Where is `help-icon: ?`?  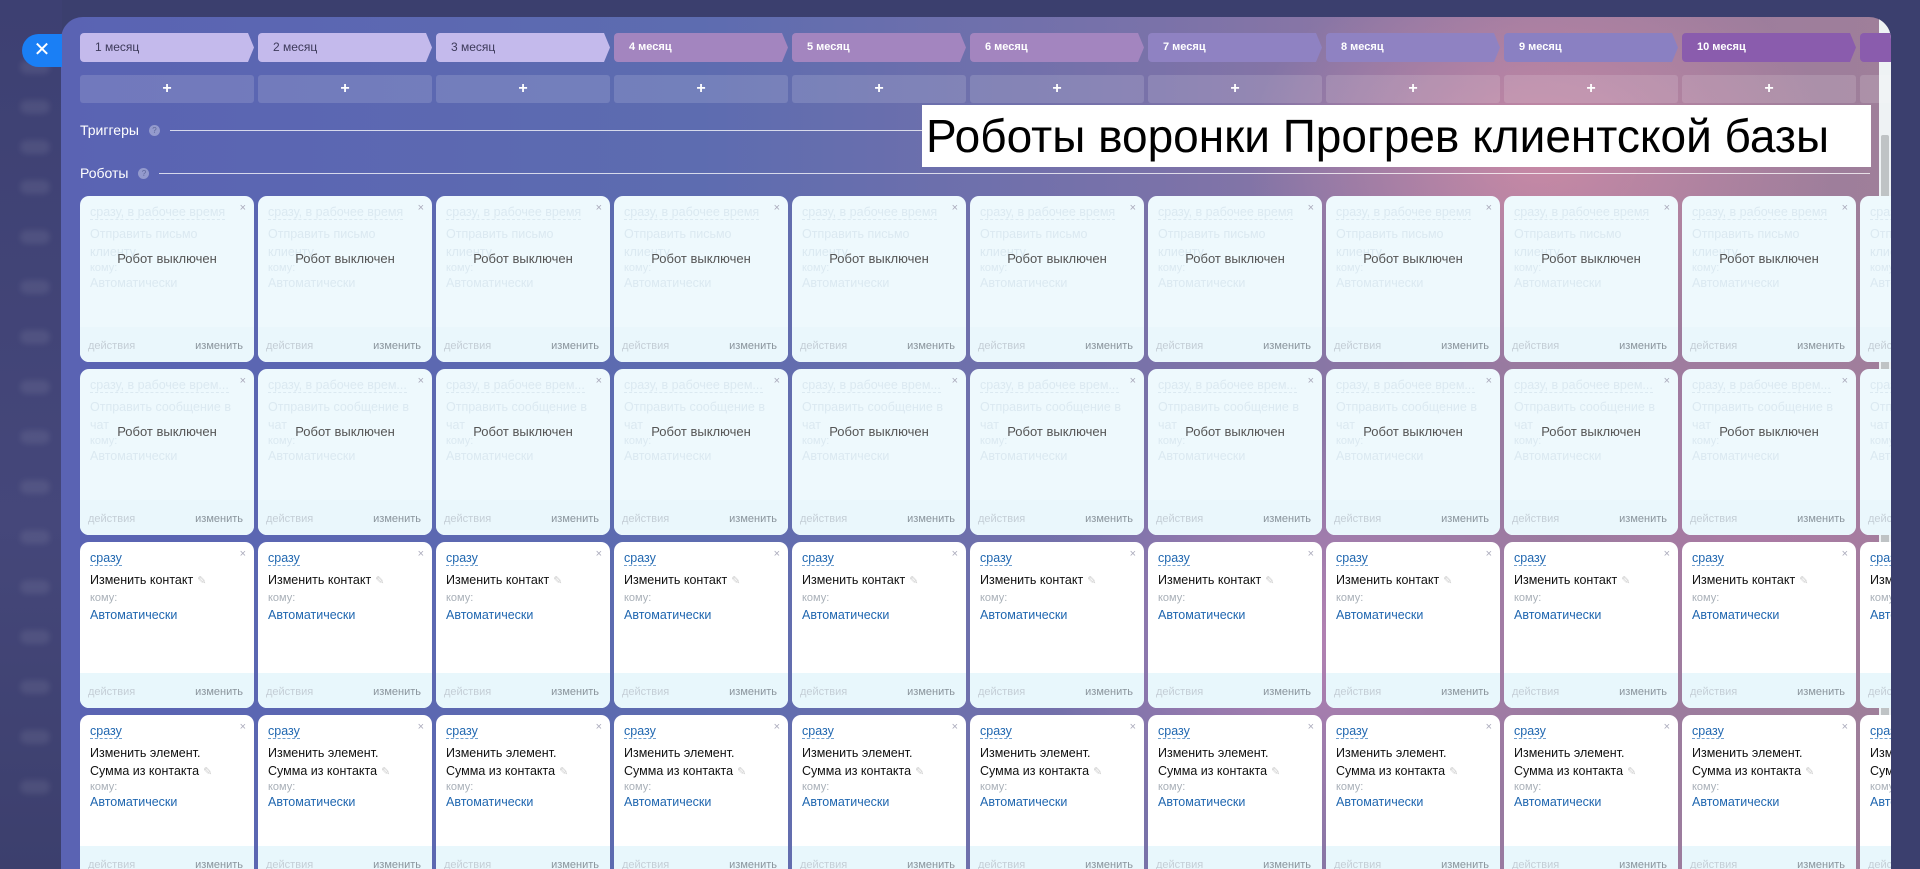 help-icon: ? is located at coordinates (144, 173).